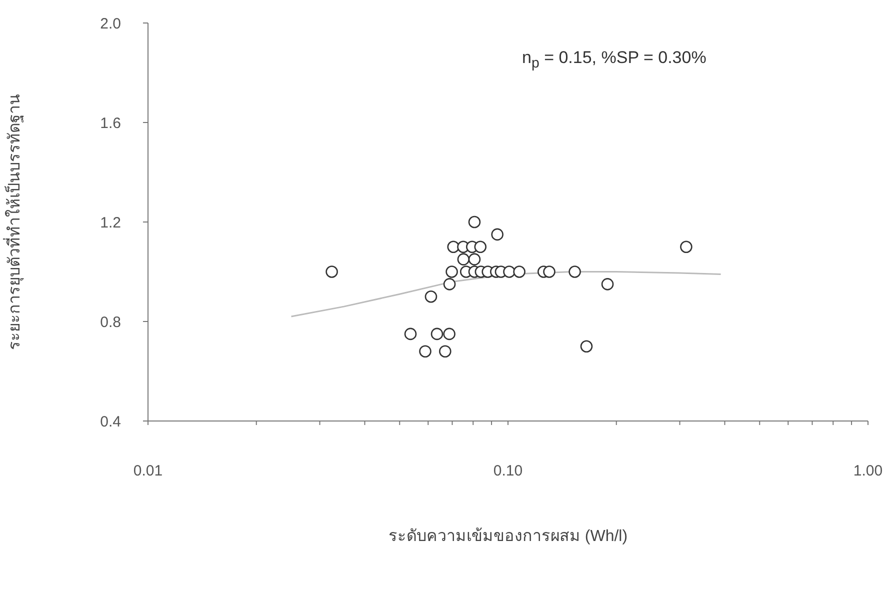 The width and height of the screenshot is (894, 603). I want to click on x-tick-label: 0.01, so click(148, 471).